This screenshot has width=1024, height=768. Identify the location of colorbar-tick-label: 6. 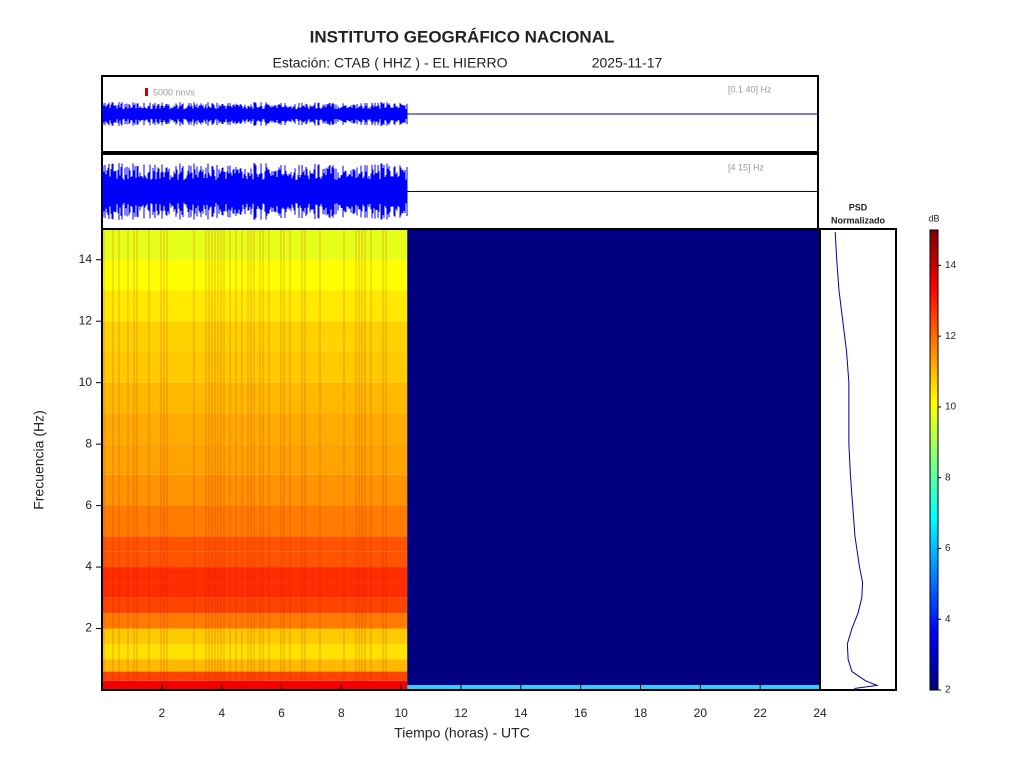
(948, 548).